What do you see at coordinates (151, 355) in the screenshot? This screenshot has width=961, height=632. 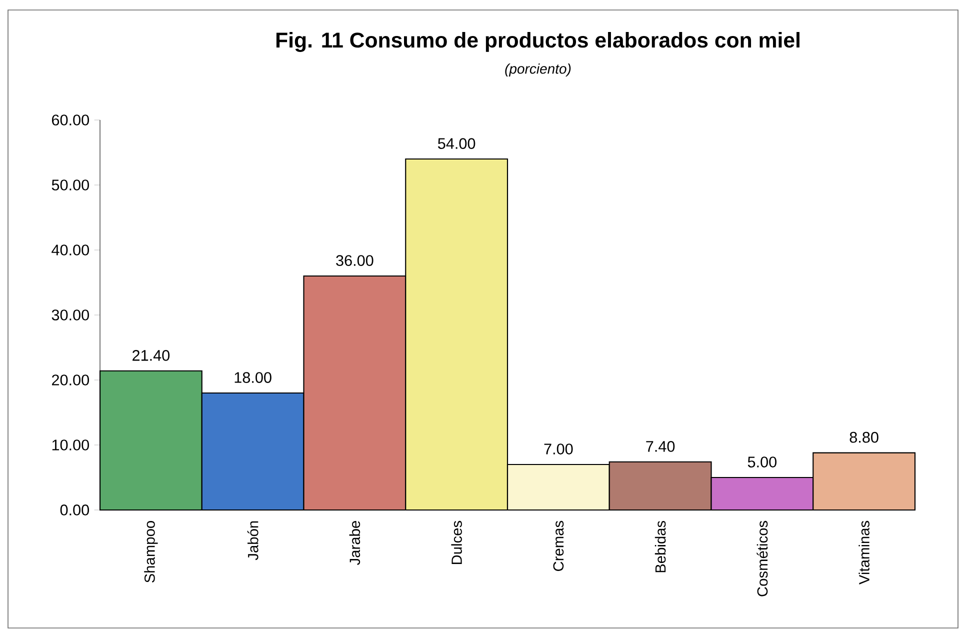 I see `data-label: 21.40` at bounding box center [151, 355].